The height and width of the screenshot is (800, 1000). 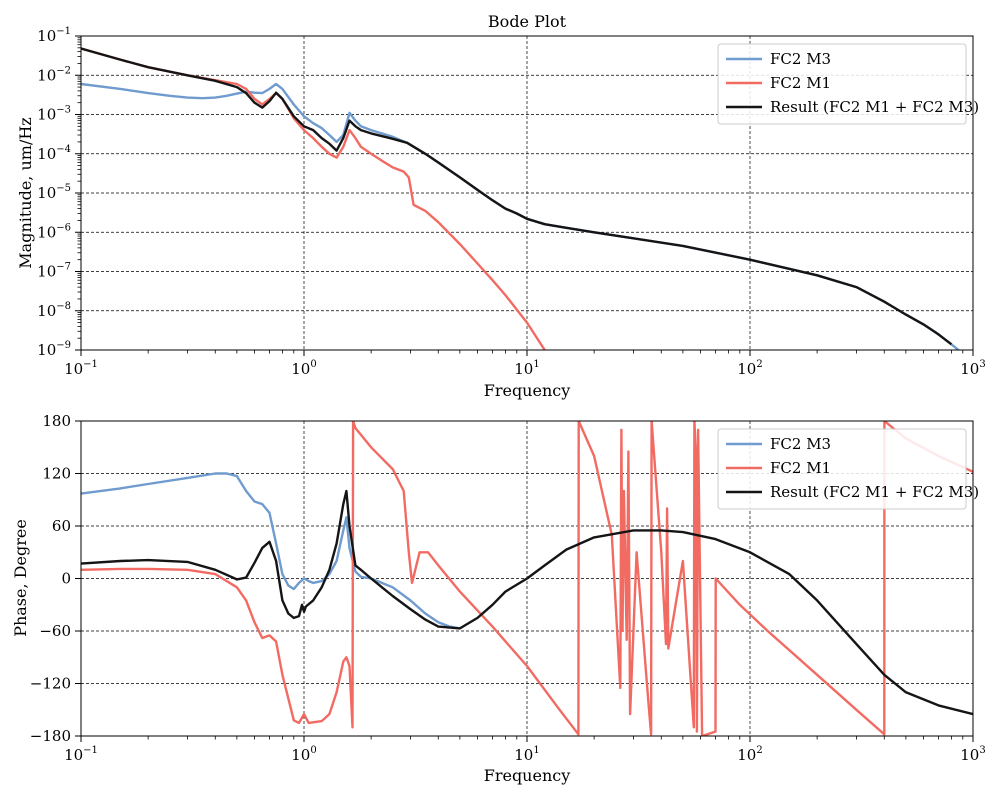 What do you see at coordinates (63, 345) in the screenshot?
I see `y-tick-exponent: −9` at bounding box center [63, 345].